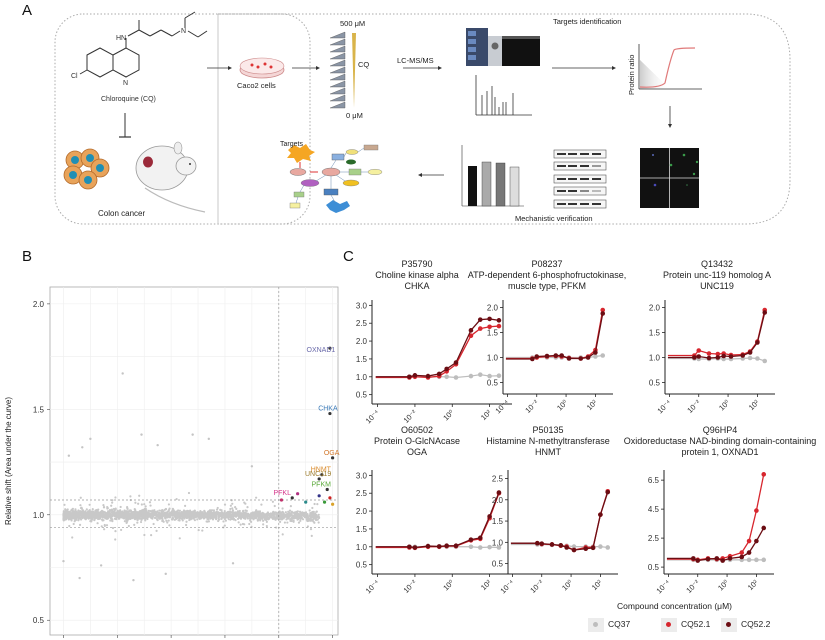 This screenshot has width=825, height=640. What do you see at coordinates (717, 275) in the screenshot?
I see `subplot-protein-name: Protein unc-119 homolog A` at bounding box center [717, 275].